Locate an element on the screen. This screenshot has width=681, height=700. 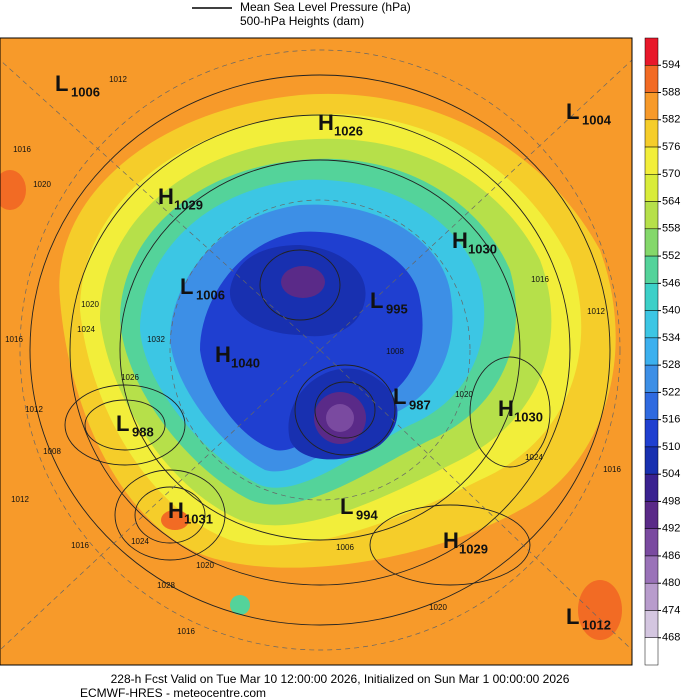
center-value: 1026 is located at coordinates (348, 130).